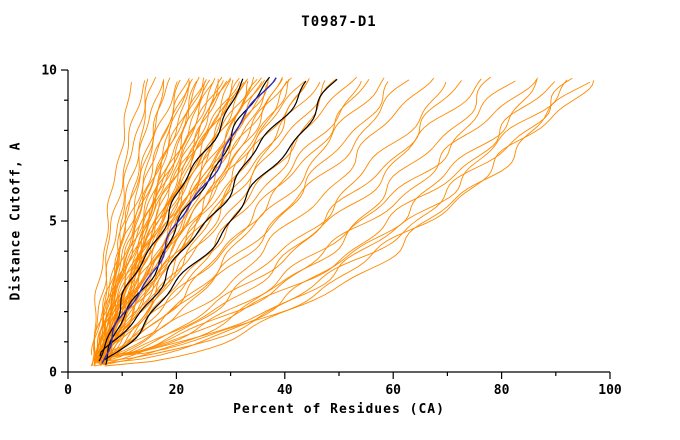 The image size is (680, 440). I want to click on x-tick-label: 80, so click(502, 390).